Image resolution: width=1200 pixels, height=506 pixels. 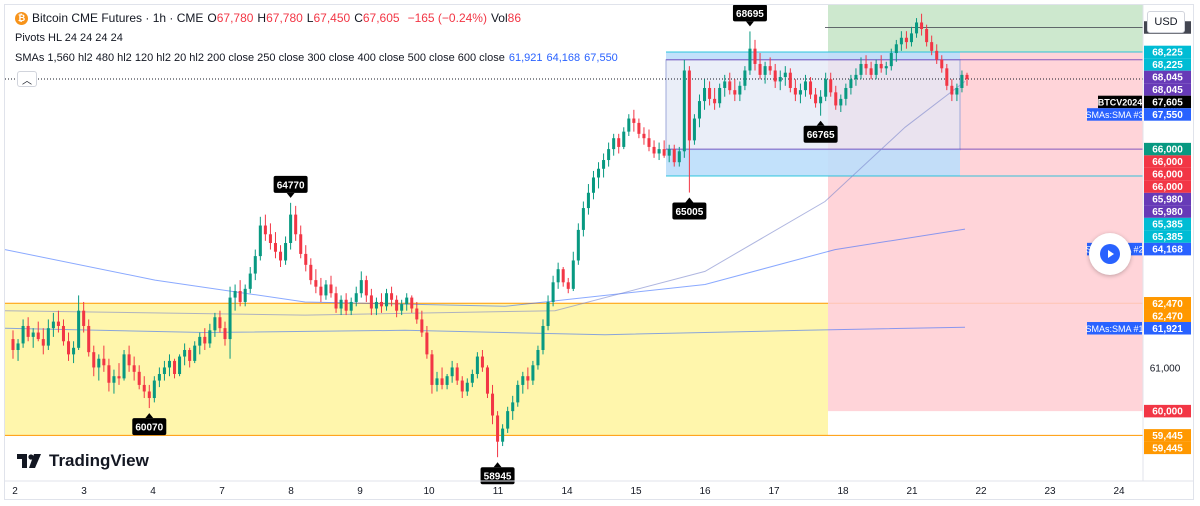 I want to click on pivots-legend: Pivots HL 24 24 24 24, so click(x=69, y=38).